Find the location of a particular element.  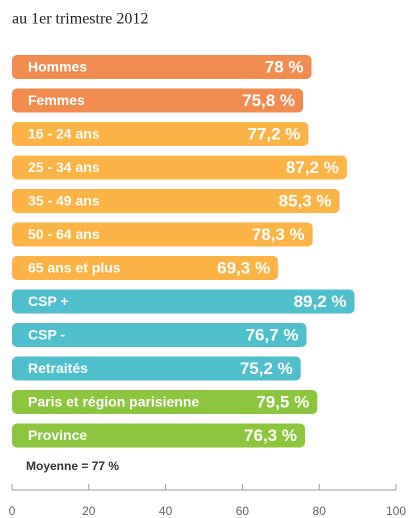

category-label: Femmes is located at coordinates (56, 100).